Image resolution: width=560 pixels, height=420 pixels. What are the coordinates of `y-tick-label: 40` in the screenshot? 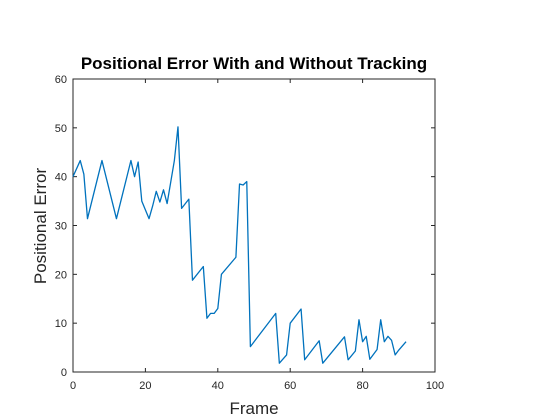 It's located at (61, 178).